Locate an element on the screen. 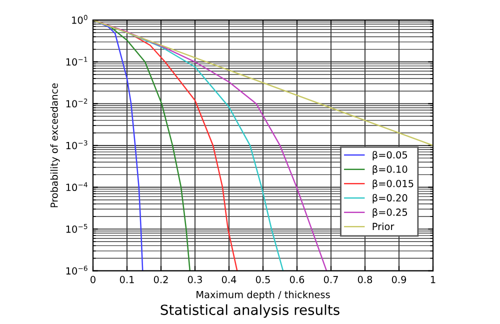 This screenshot has width=500, height=324. x-tick-label: 0.1 is located at coordinates (127, 280).